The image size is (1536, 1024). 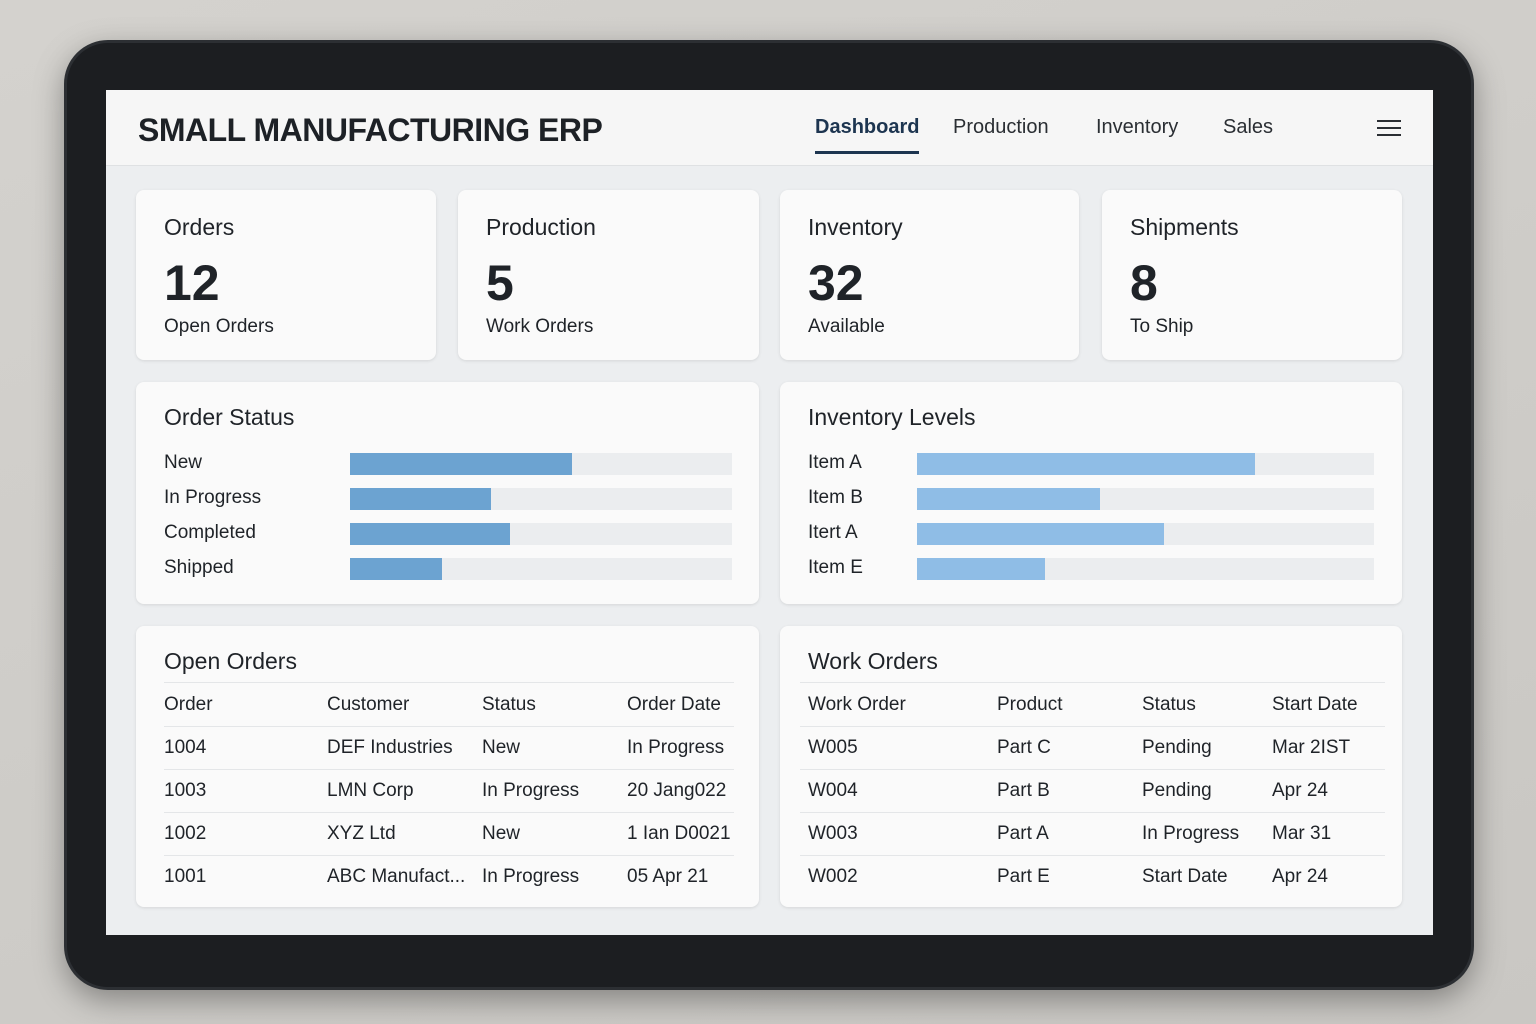 I want to click on column-header: Start Date, so click(x=1328, y=704).